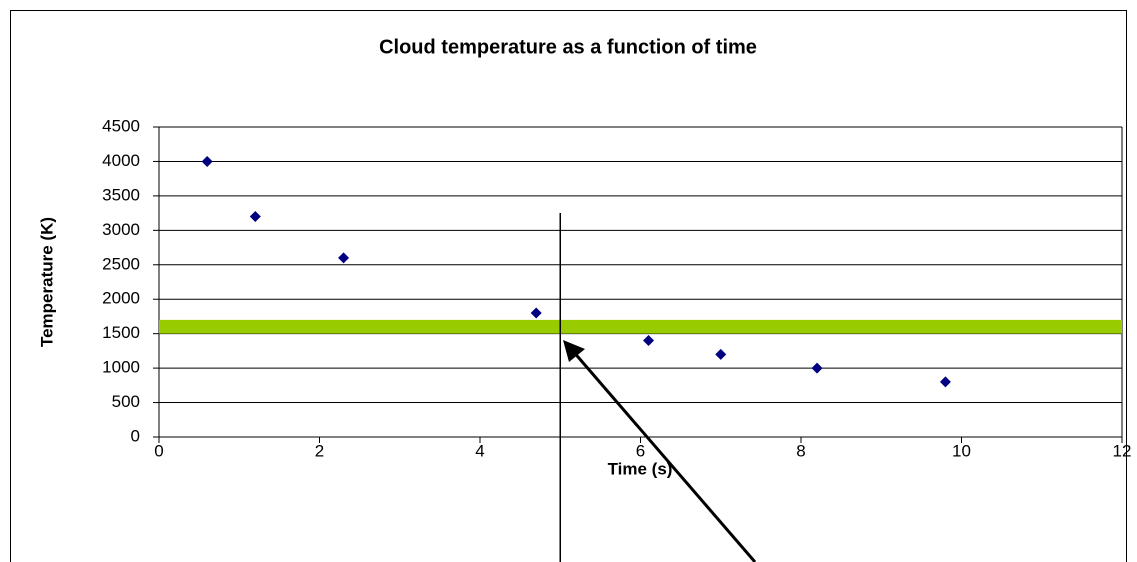  What do you see at coordinates (640, 450) in the screenshot?
I see `x-tick-label: 6` at bounding box center [640, 450].